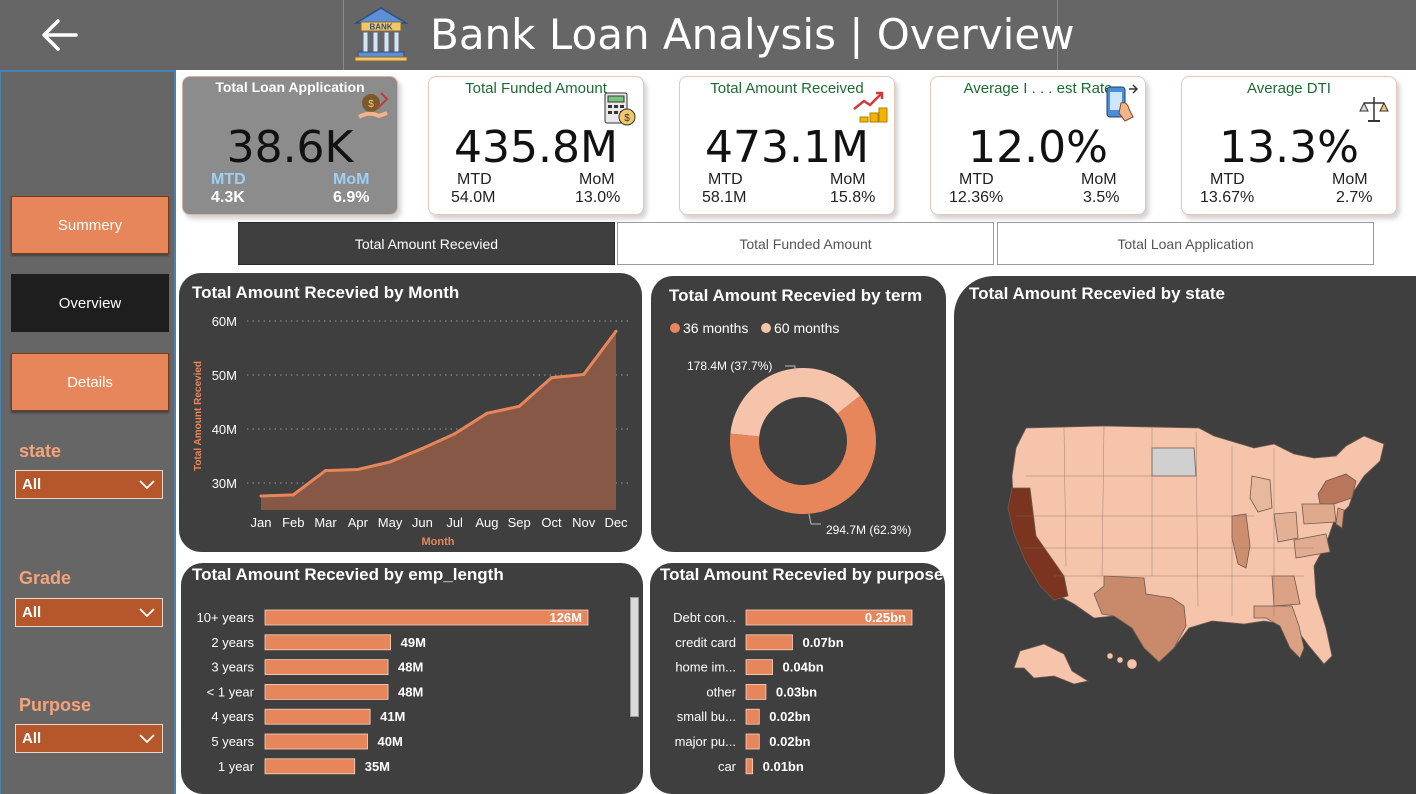  Describe the element at coordinates (1185, 243) in the screenshot. I see `tab-total-loan-application: Total Loan Application` at that location.